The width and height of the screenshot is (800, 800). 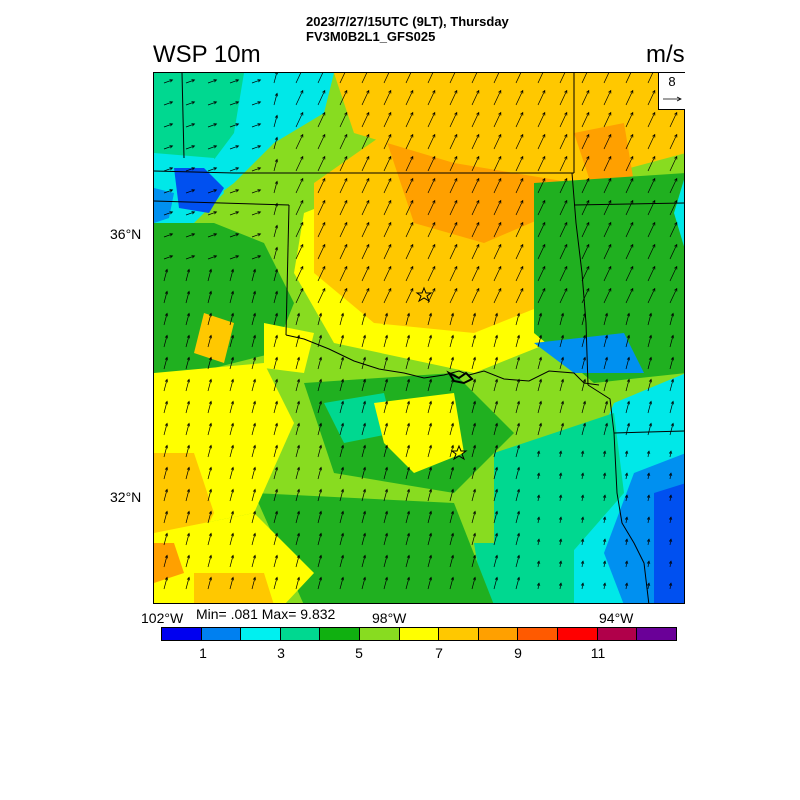 I want to click on lake-texoma-shore, so click(x=460, y=377).